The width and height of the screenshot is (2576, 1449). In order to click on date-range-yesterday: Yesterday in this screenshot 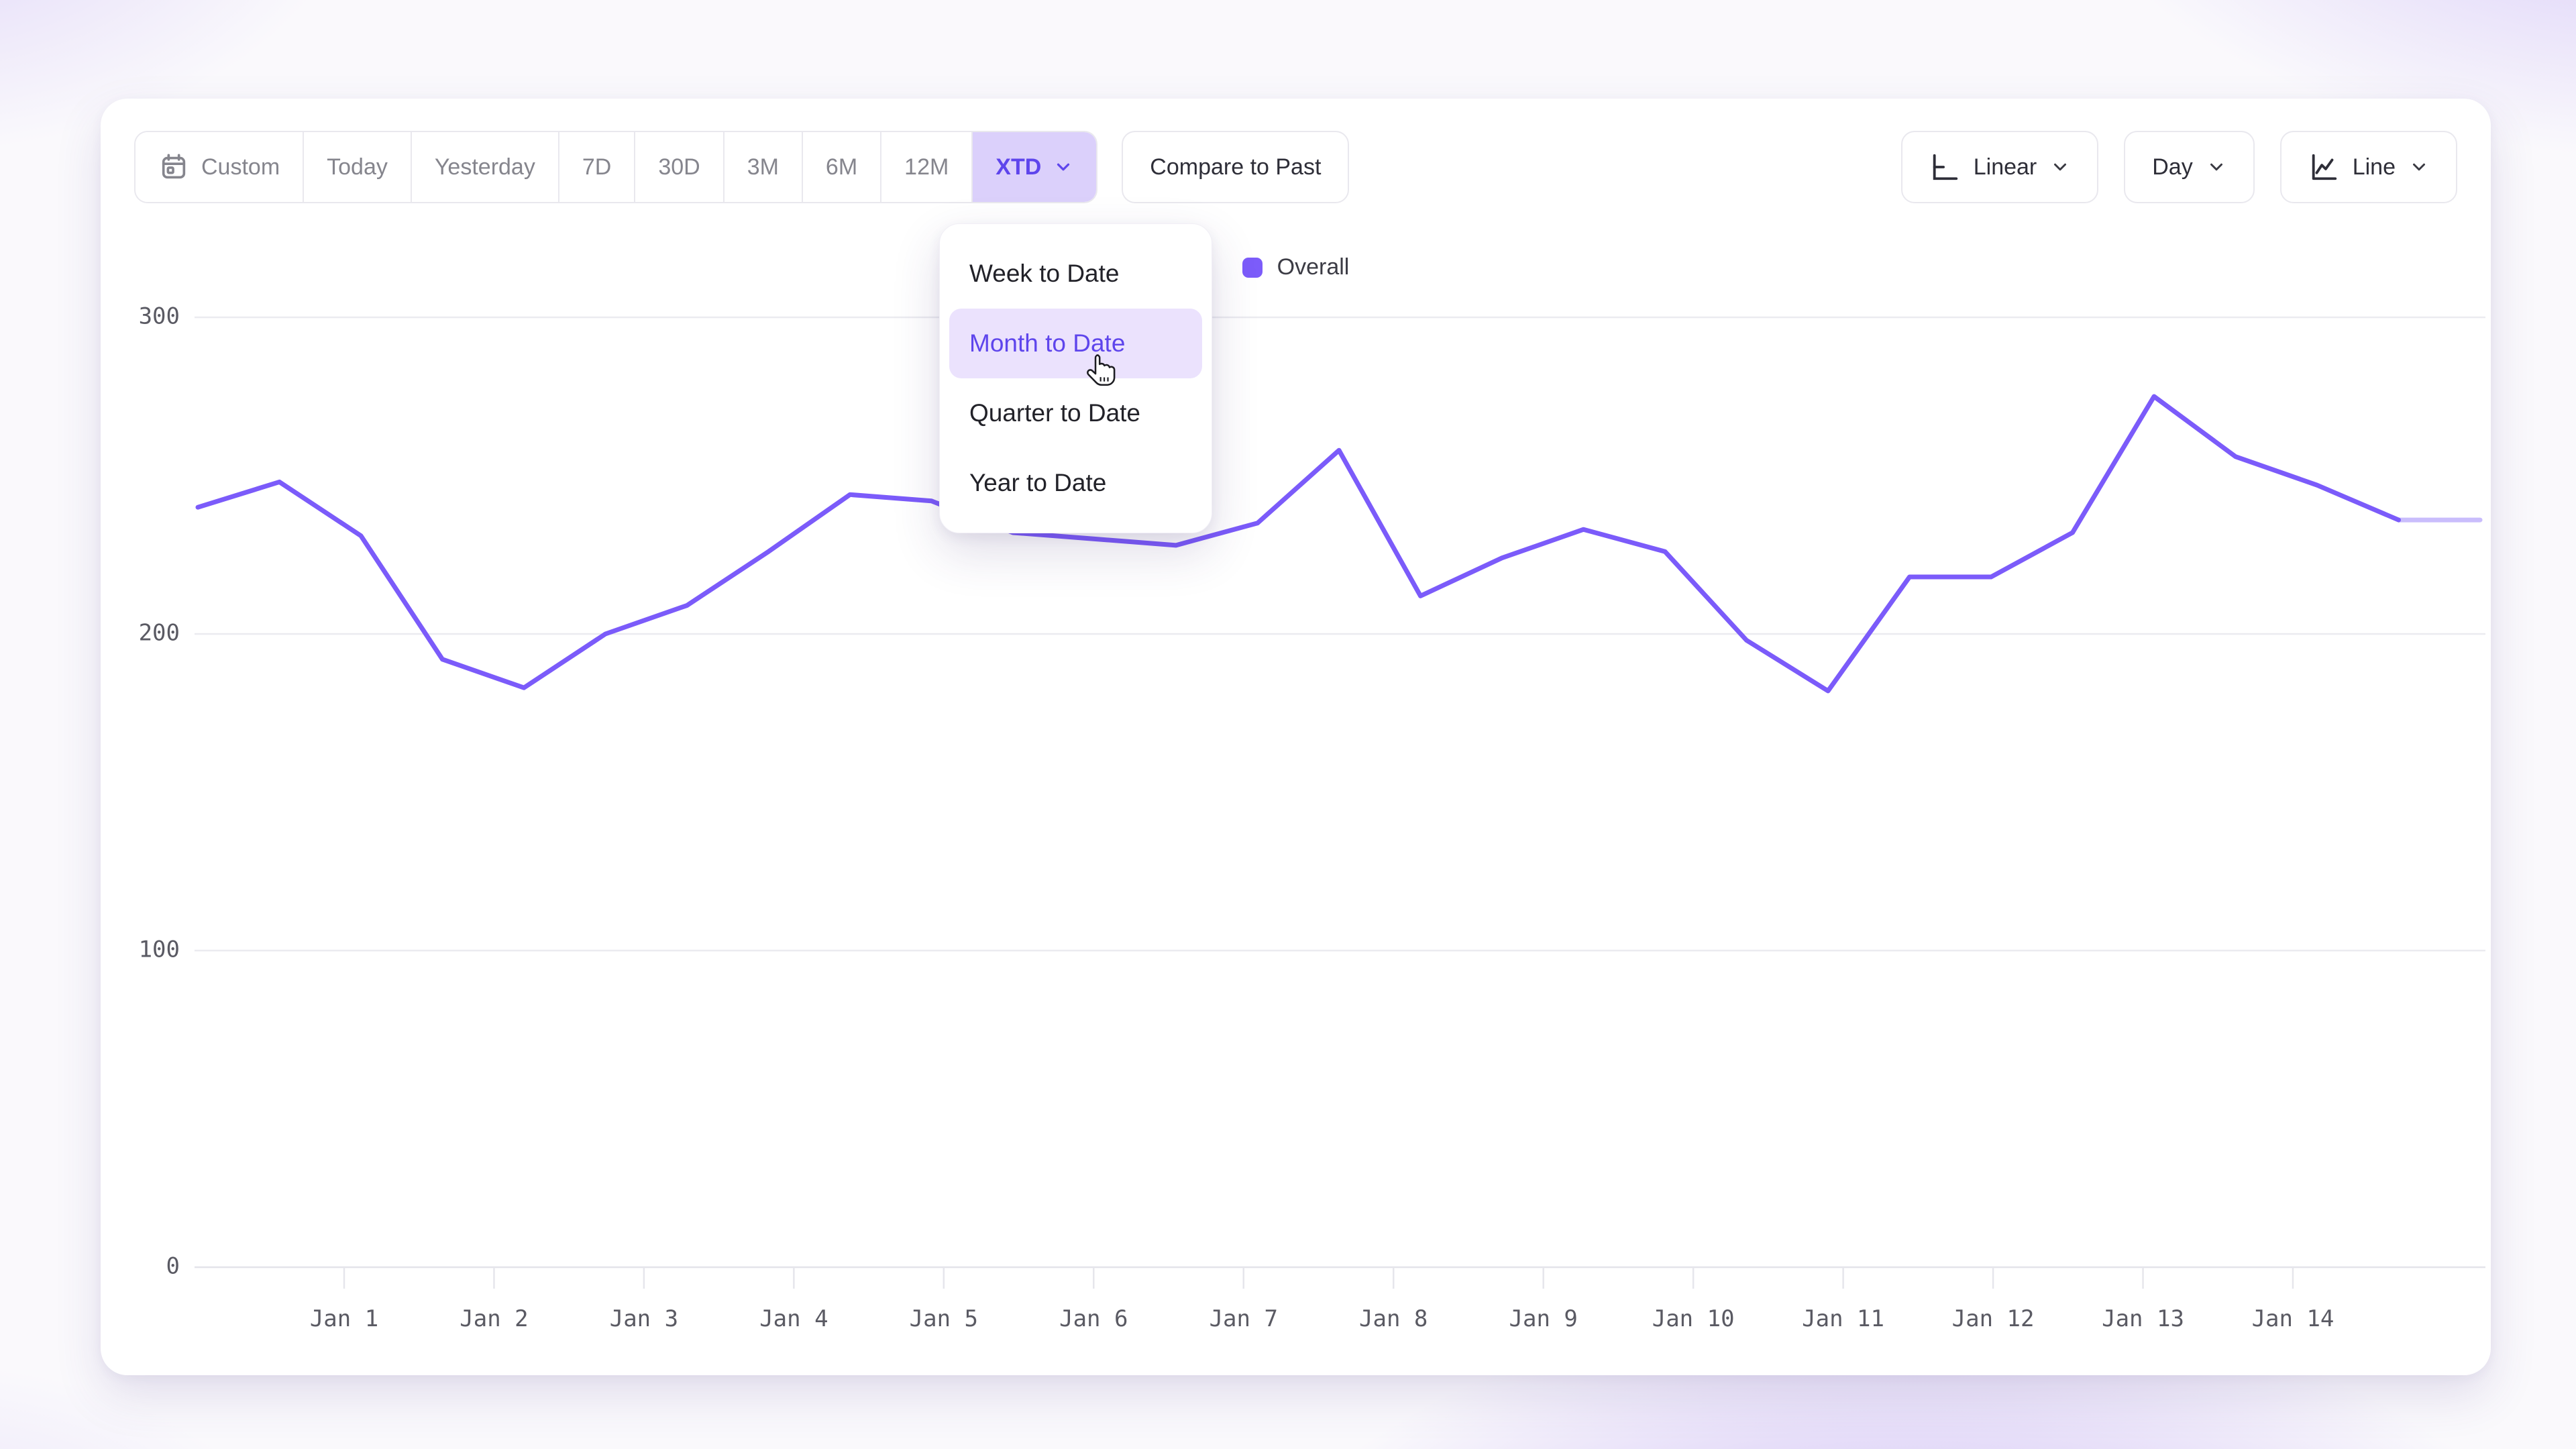, I will do `click(484, 167)`.